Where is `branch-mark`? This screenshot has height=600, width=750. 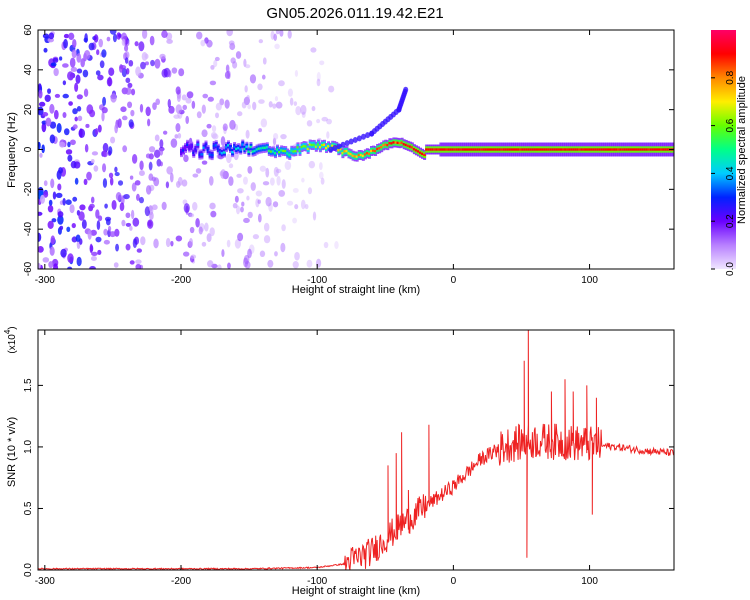 branch-mark is located at coordinates (339, 146).